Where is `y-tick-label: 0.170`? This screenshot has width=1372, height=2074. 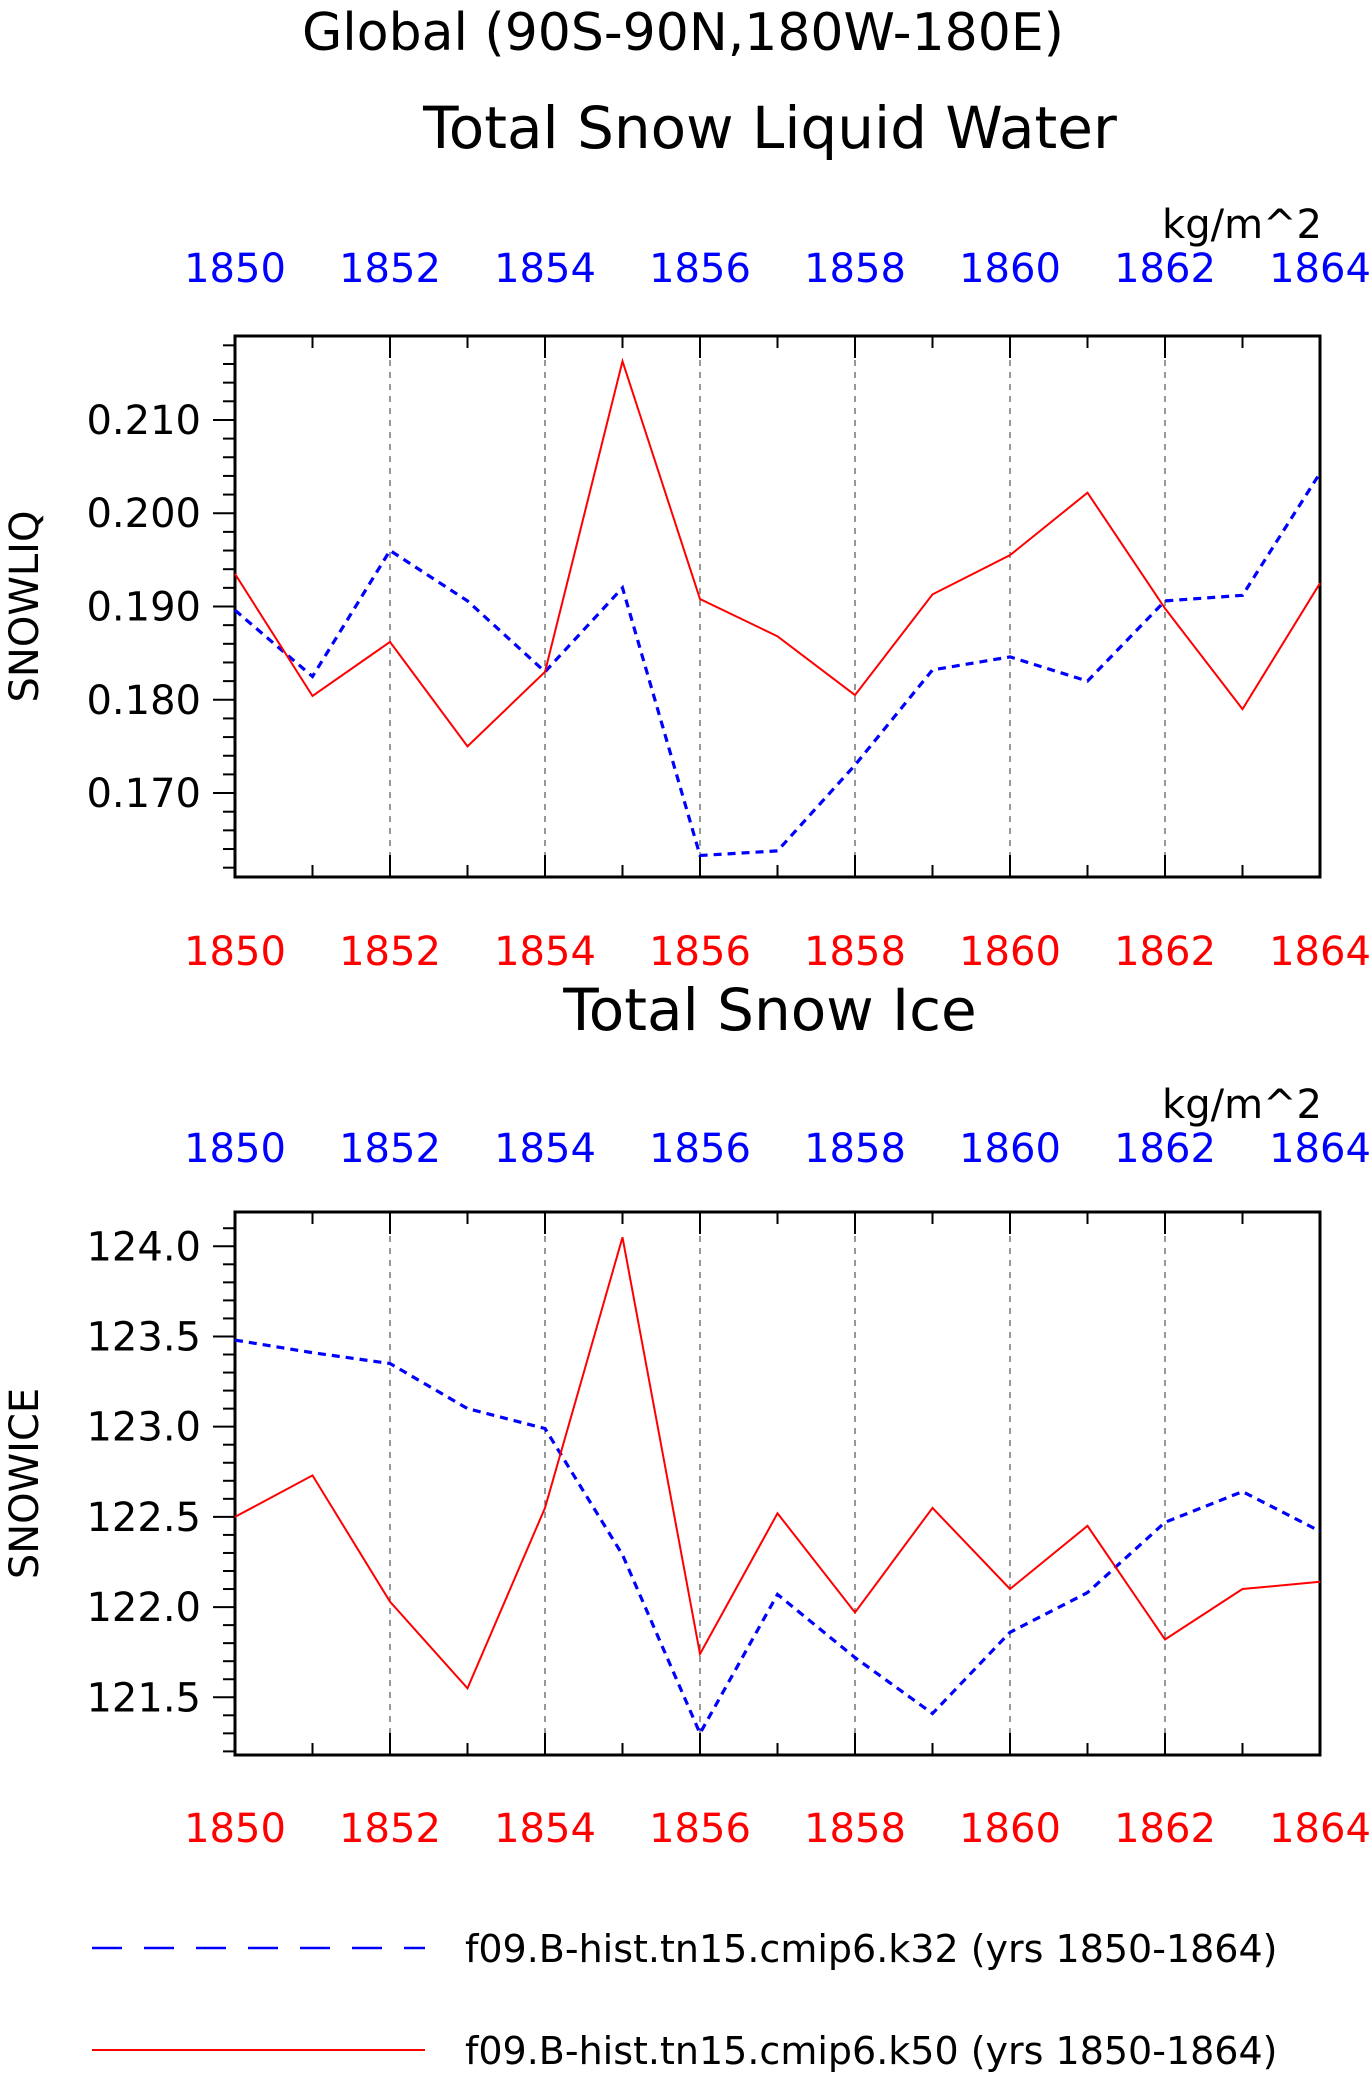 y-tick-label: 0.170 is located at coordinates (143, 794).